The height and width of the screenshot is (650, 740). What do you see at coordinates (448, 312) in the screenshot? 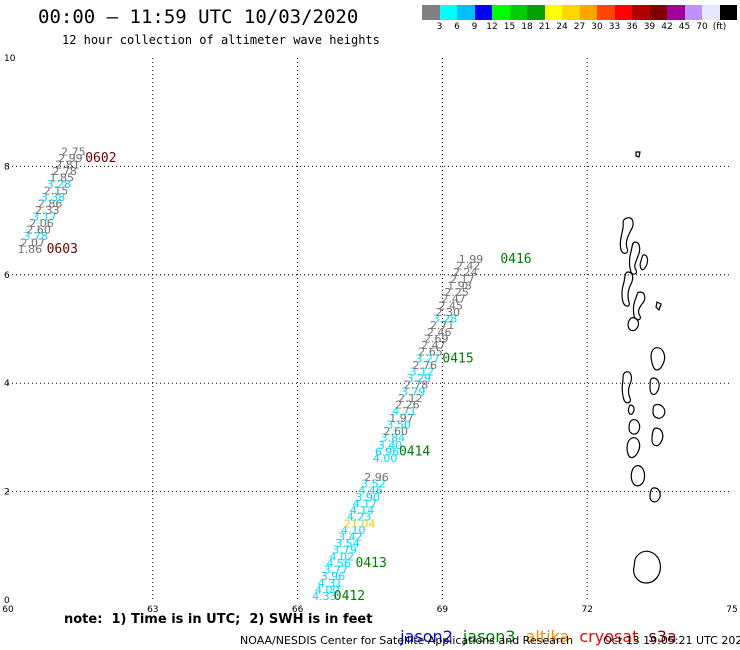
I see `wave-height-value: 2.30` at bounding box center [448, 312].